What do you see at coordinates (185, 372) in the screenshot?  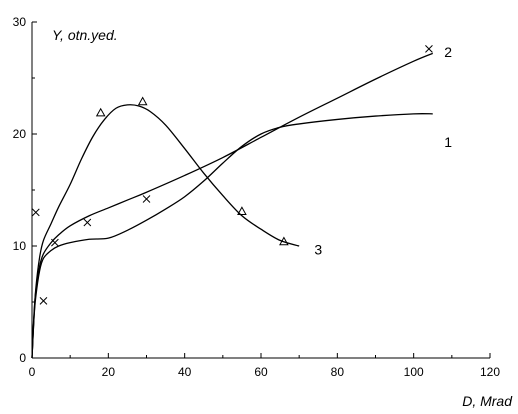 I see `x-tick-label: 40` at bounding box center [185, 372].